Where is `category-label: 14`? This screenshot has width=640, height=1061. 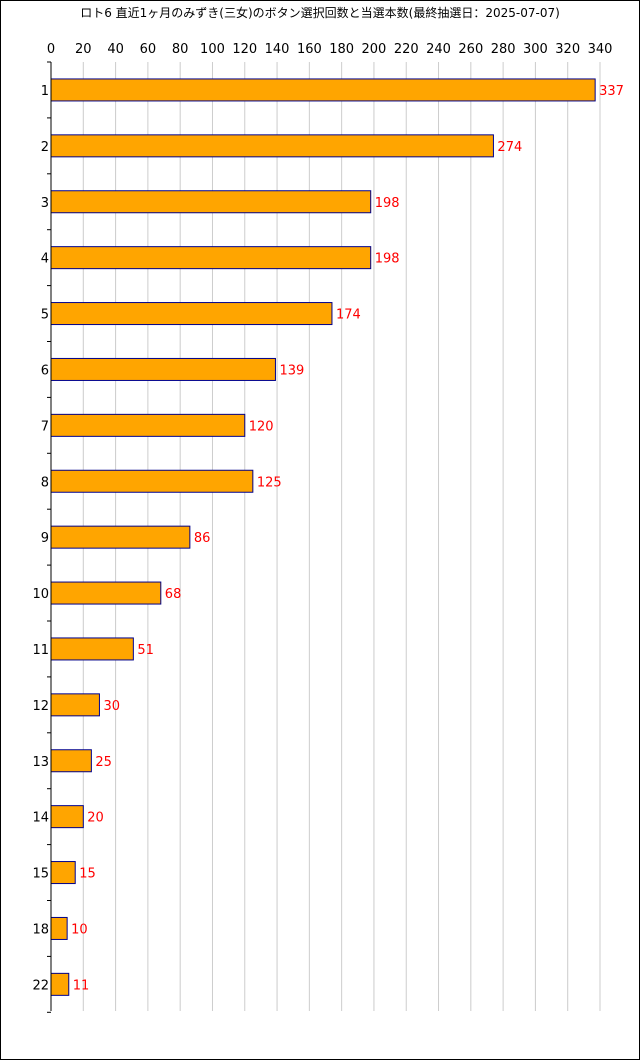 category-label: 14 is located at coordinates (40, 818).